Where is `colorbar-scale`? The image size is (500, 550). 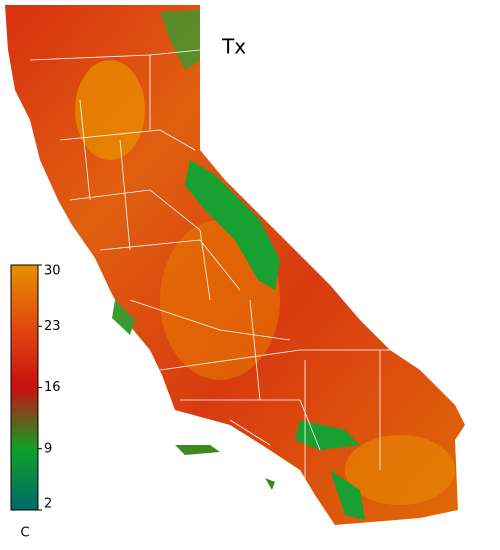 colorbar-scale is located at coordinates (24, 387).